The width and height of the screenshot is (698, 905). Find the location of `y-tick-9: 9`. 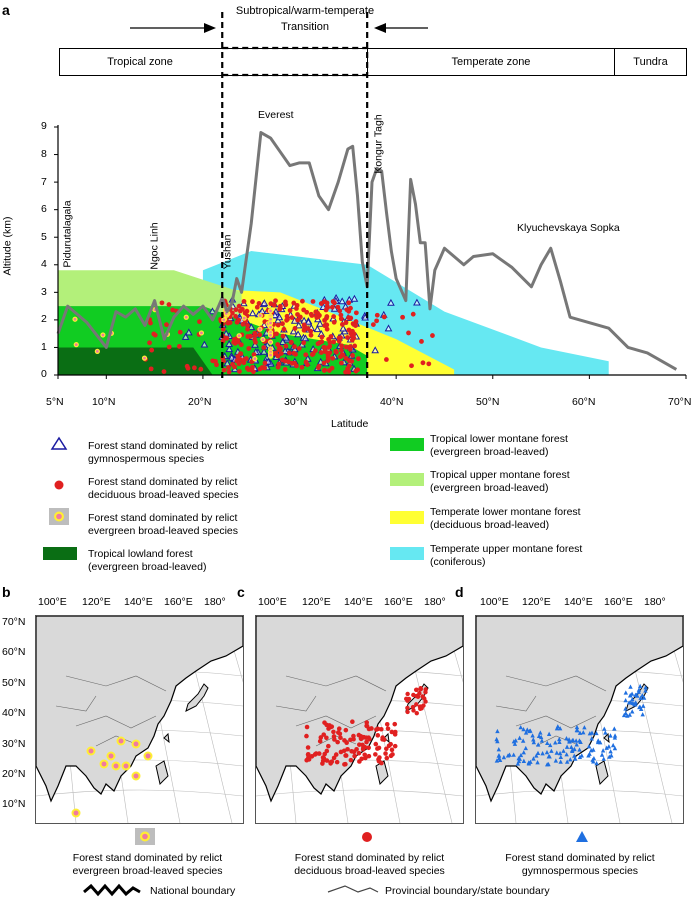

y-tick-9: 9 is located at coordinates (44, 126).